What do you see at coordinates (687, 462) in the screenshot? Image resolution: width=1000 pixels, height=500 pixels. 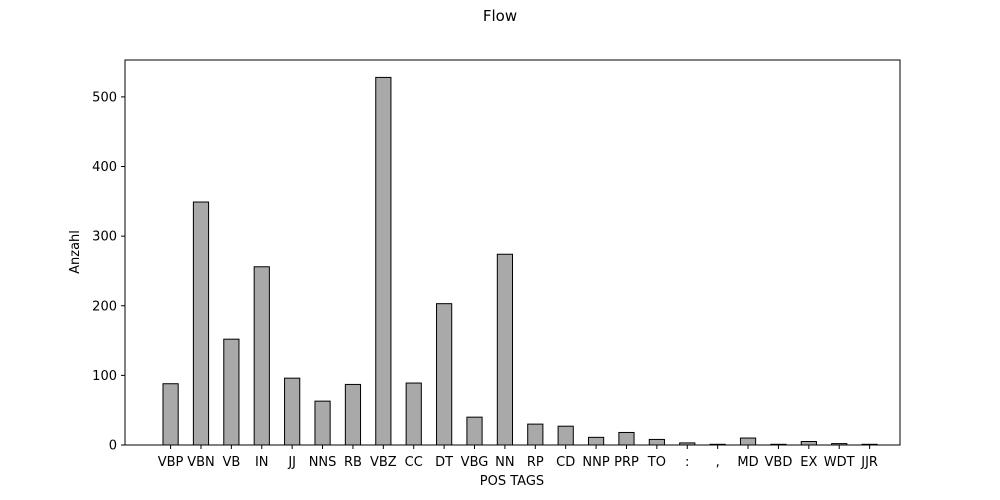 I see `x-tick-label: :` at bounding box center [687, 462].